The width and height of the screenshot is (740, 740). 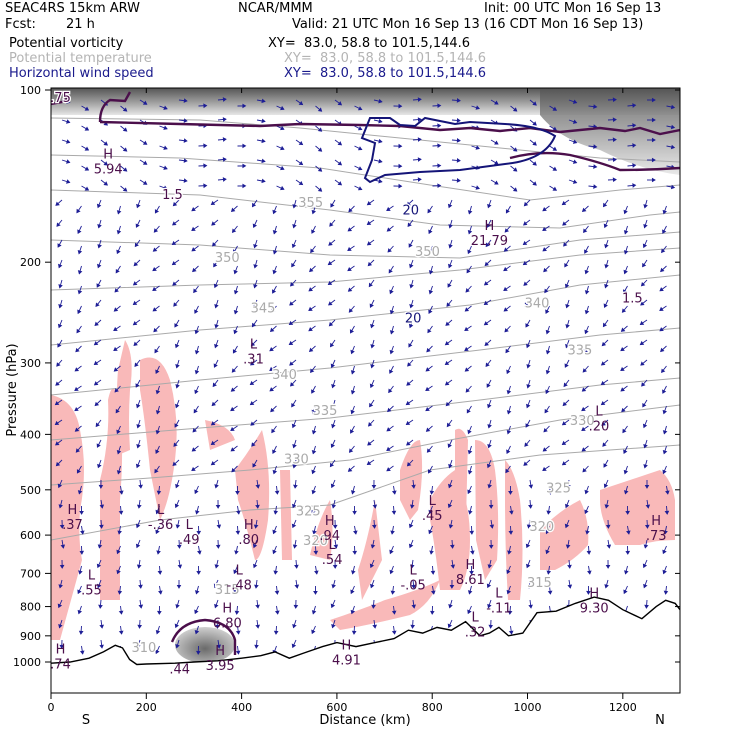 I want to click on x-tick-label: 200, so click(x=146, y=707).